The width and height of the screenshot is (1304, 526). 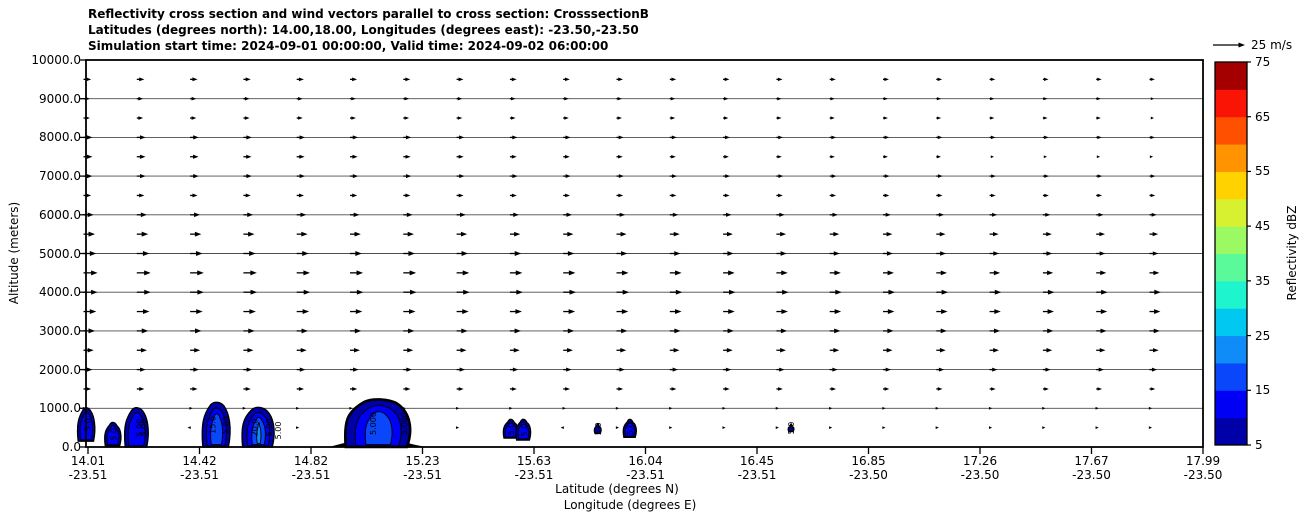 I want to click on reflectivity-cell, so click(x=791, y=428).